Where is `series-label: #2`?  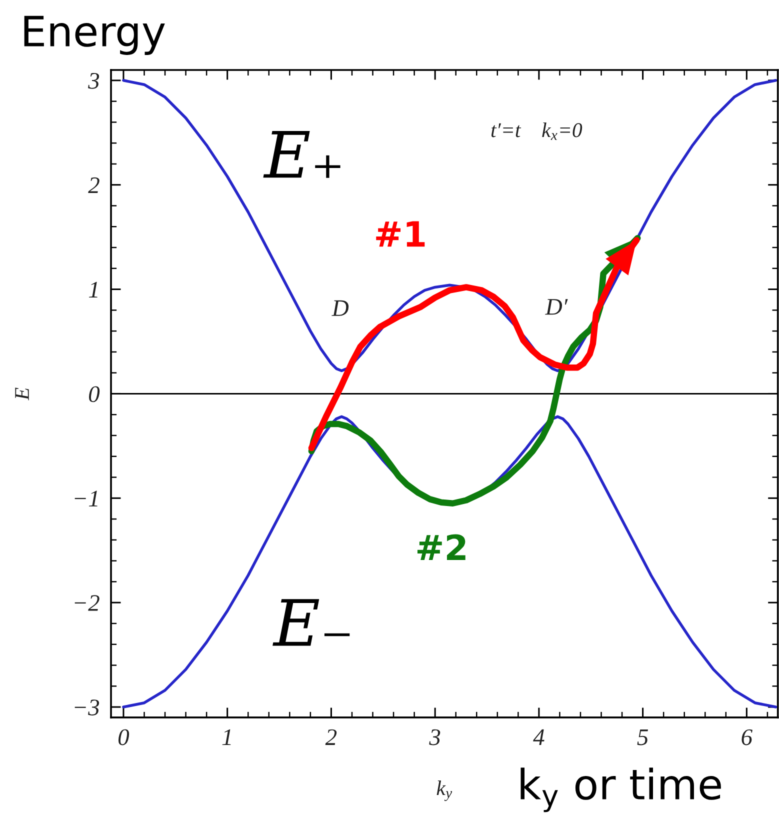 series-label: #2 is located at coordinates (441, 547).